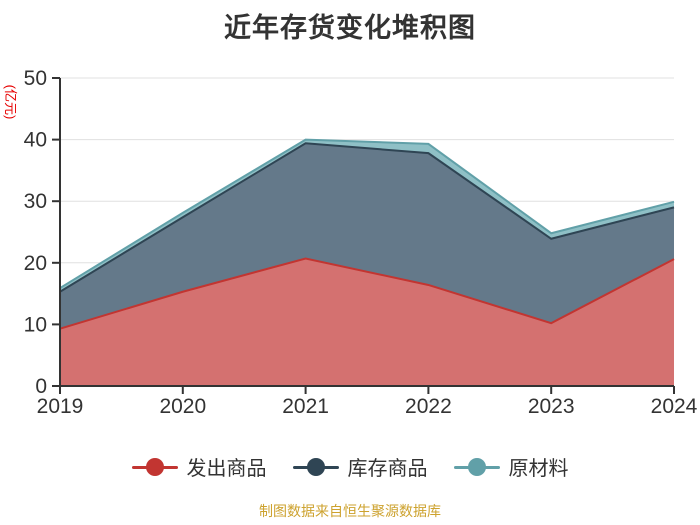 This screenshot has height=525, width=700. Describe the element at coordinates (551, 406) in the screenshot. I see `x-tick-label: 2023` at that location.